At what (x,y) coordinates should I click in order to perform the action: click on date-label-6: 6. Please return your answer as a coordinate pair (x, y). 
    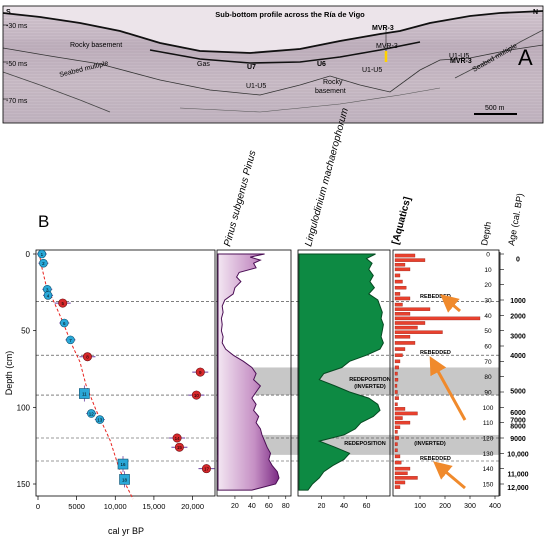
    Looking at the image, I should click on (64, 323).